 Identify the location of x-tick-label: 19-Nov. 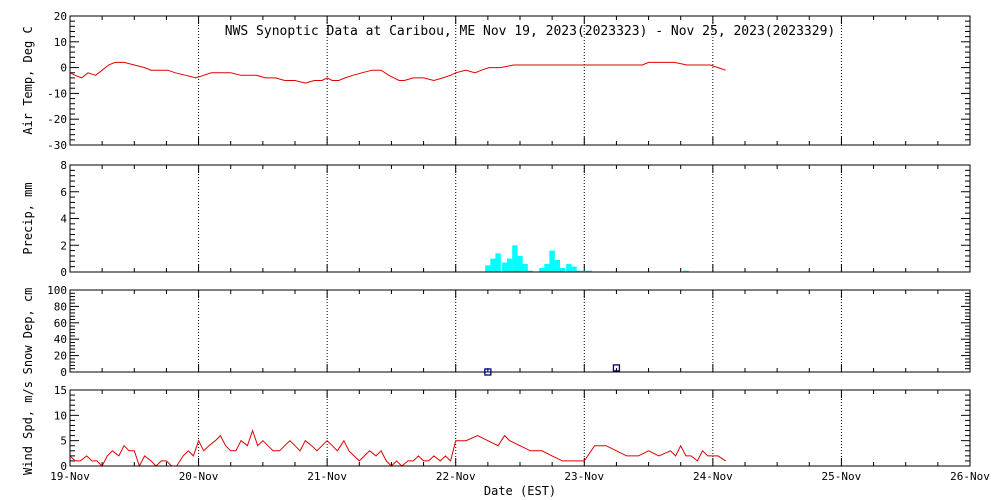
(70, 476).